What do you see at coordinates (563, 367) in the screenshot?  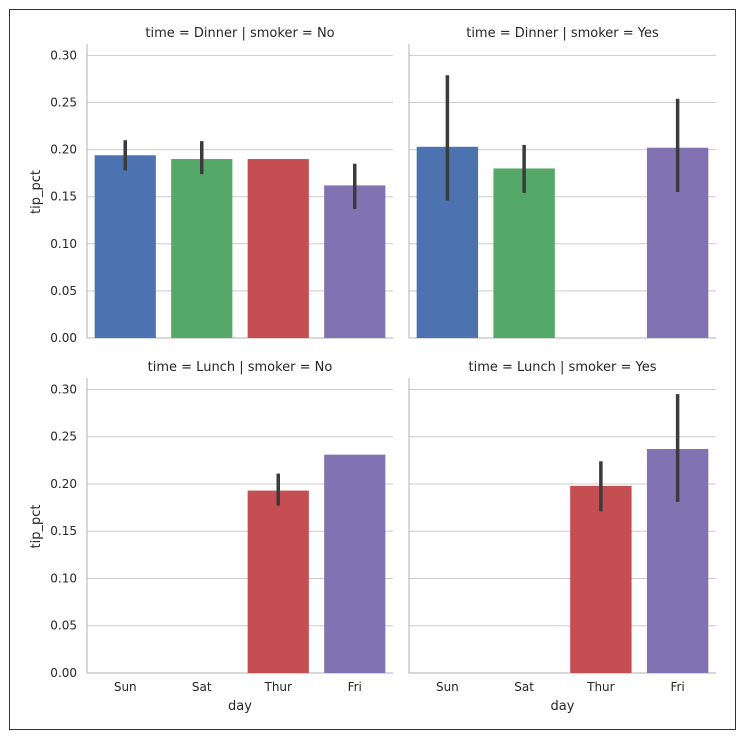 I see `panel-title: time = Lunch | smoker = Yes` at bounding box center [563, 367].